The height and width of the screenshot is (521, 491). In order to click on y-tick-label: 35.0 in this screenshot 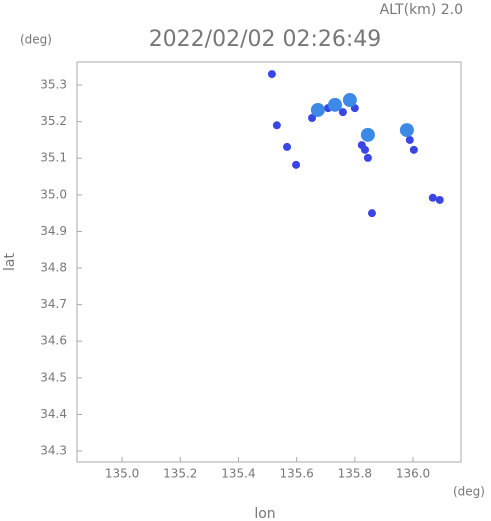, I will do `click(53, 194)`.